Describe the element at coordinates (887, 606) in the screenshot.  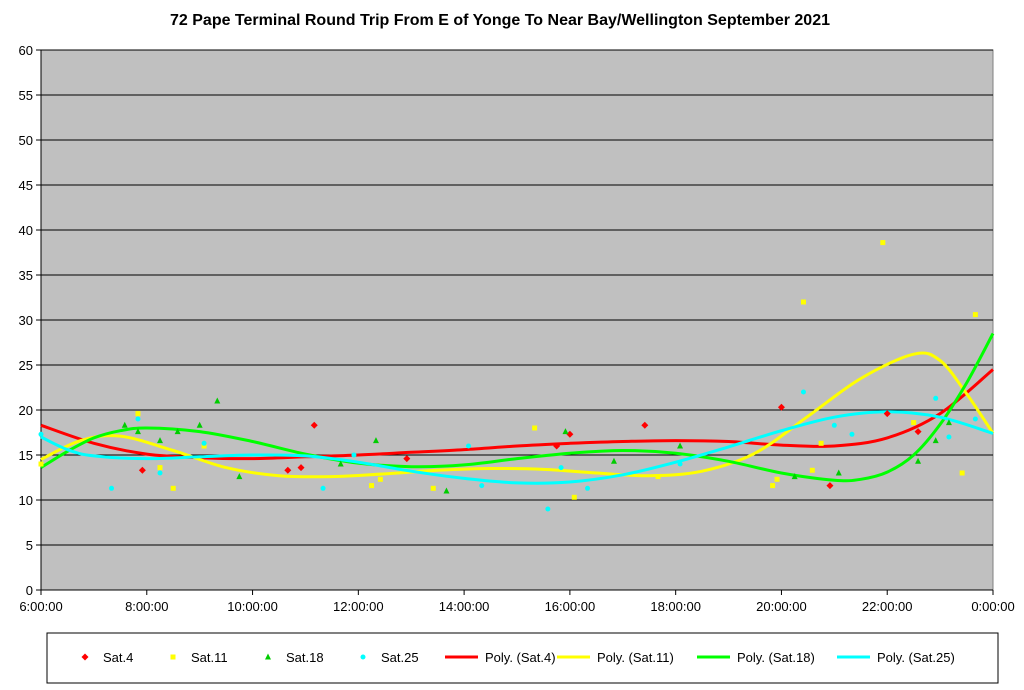
I see `x-tick-label: 22:00:00` at that location.